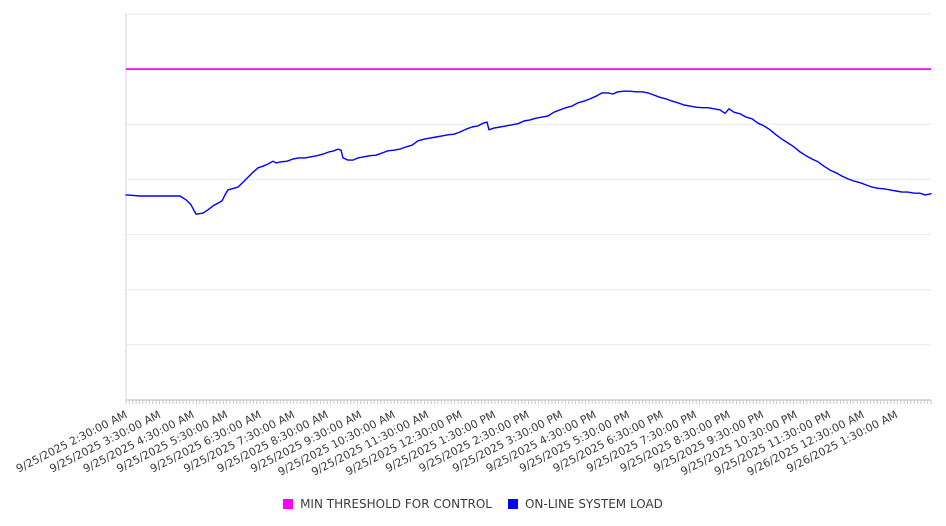 The width and height of the screenshot is (946, 526). I want to click on legend-item-min-threshold-for-control: MIN THRESHOLD FOR CONTROL, so click(387, 504).